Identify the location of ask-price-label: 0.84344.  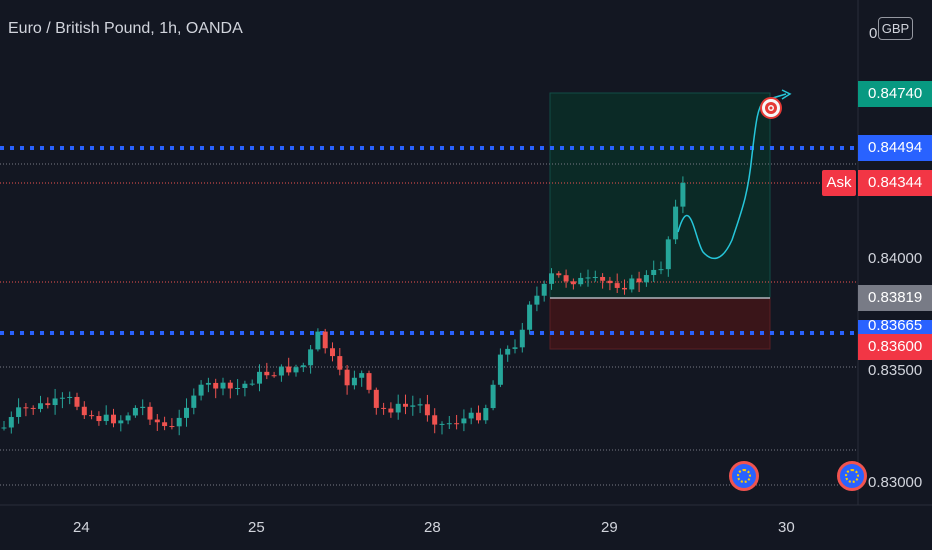
(895, 183).